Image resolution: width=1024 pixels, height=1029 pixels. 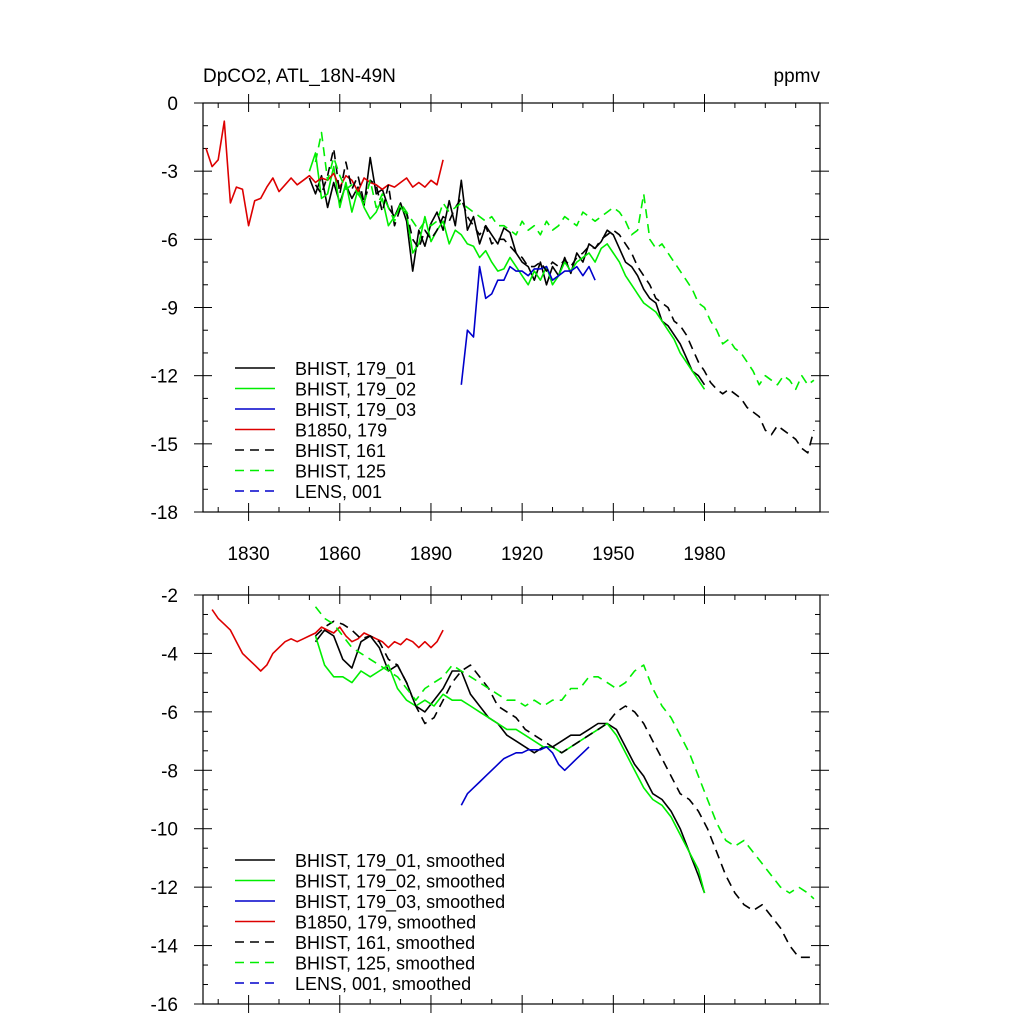 What do you see at coordinates (169, 771) in the screenshot?
I see `y-tick-label: -8` at bounding box center [169, 771].